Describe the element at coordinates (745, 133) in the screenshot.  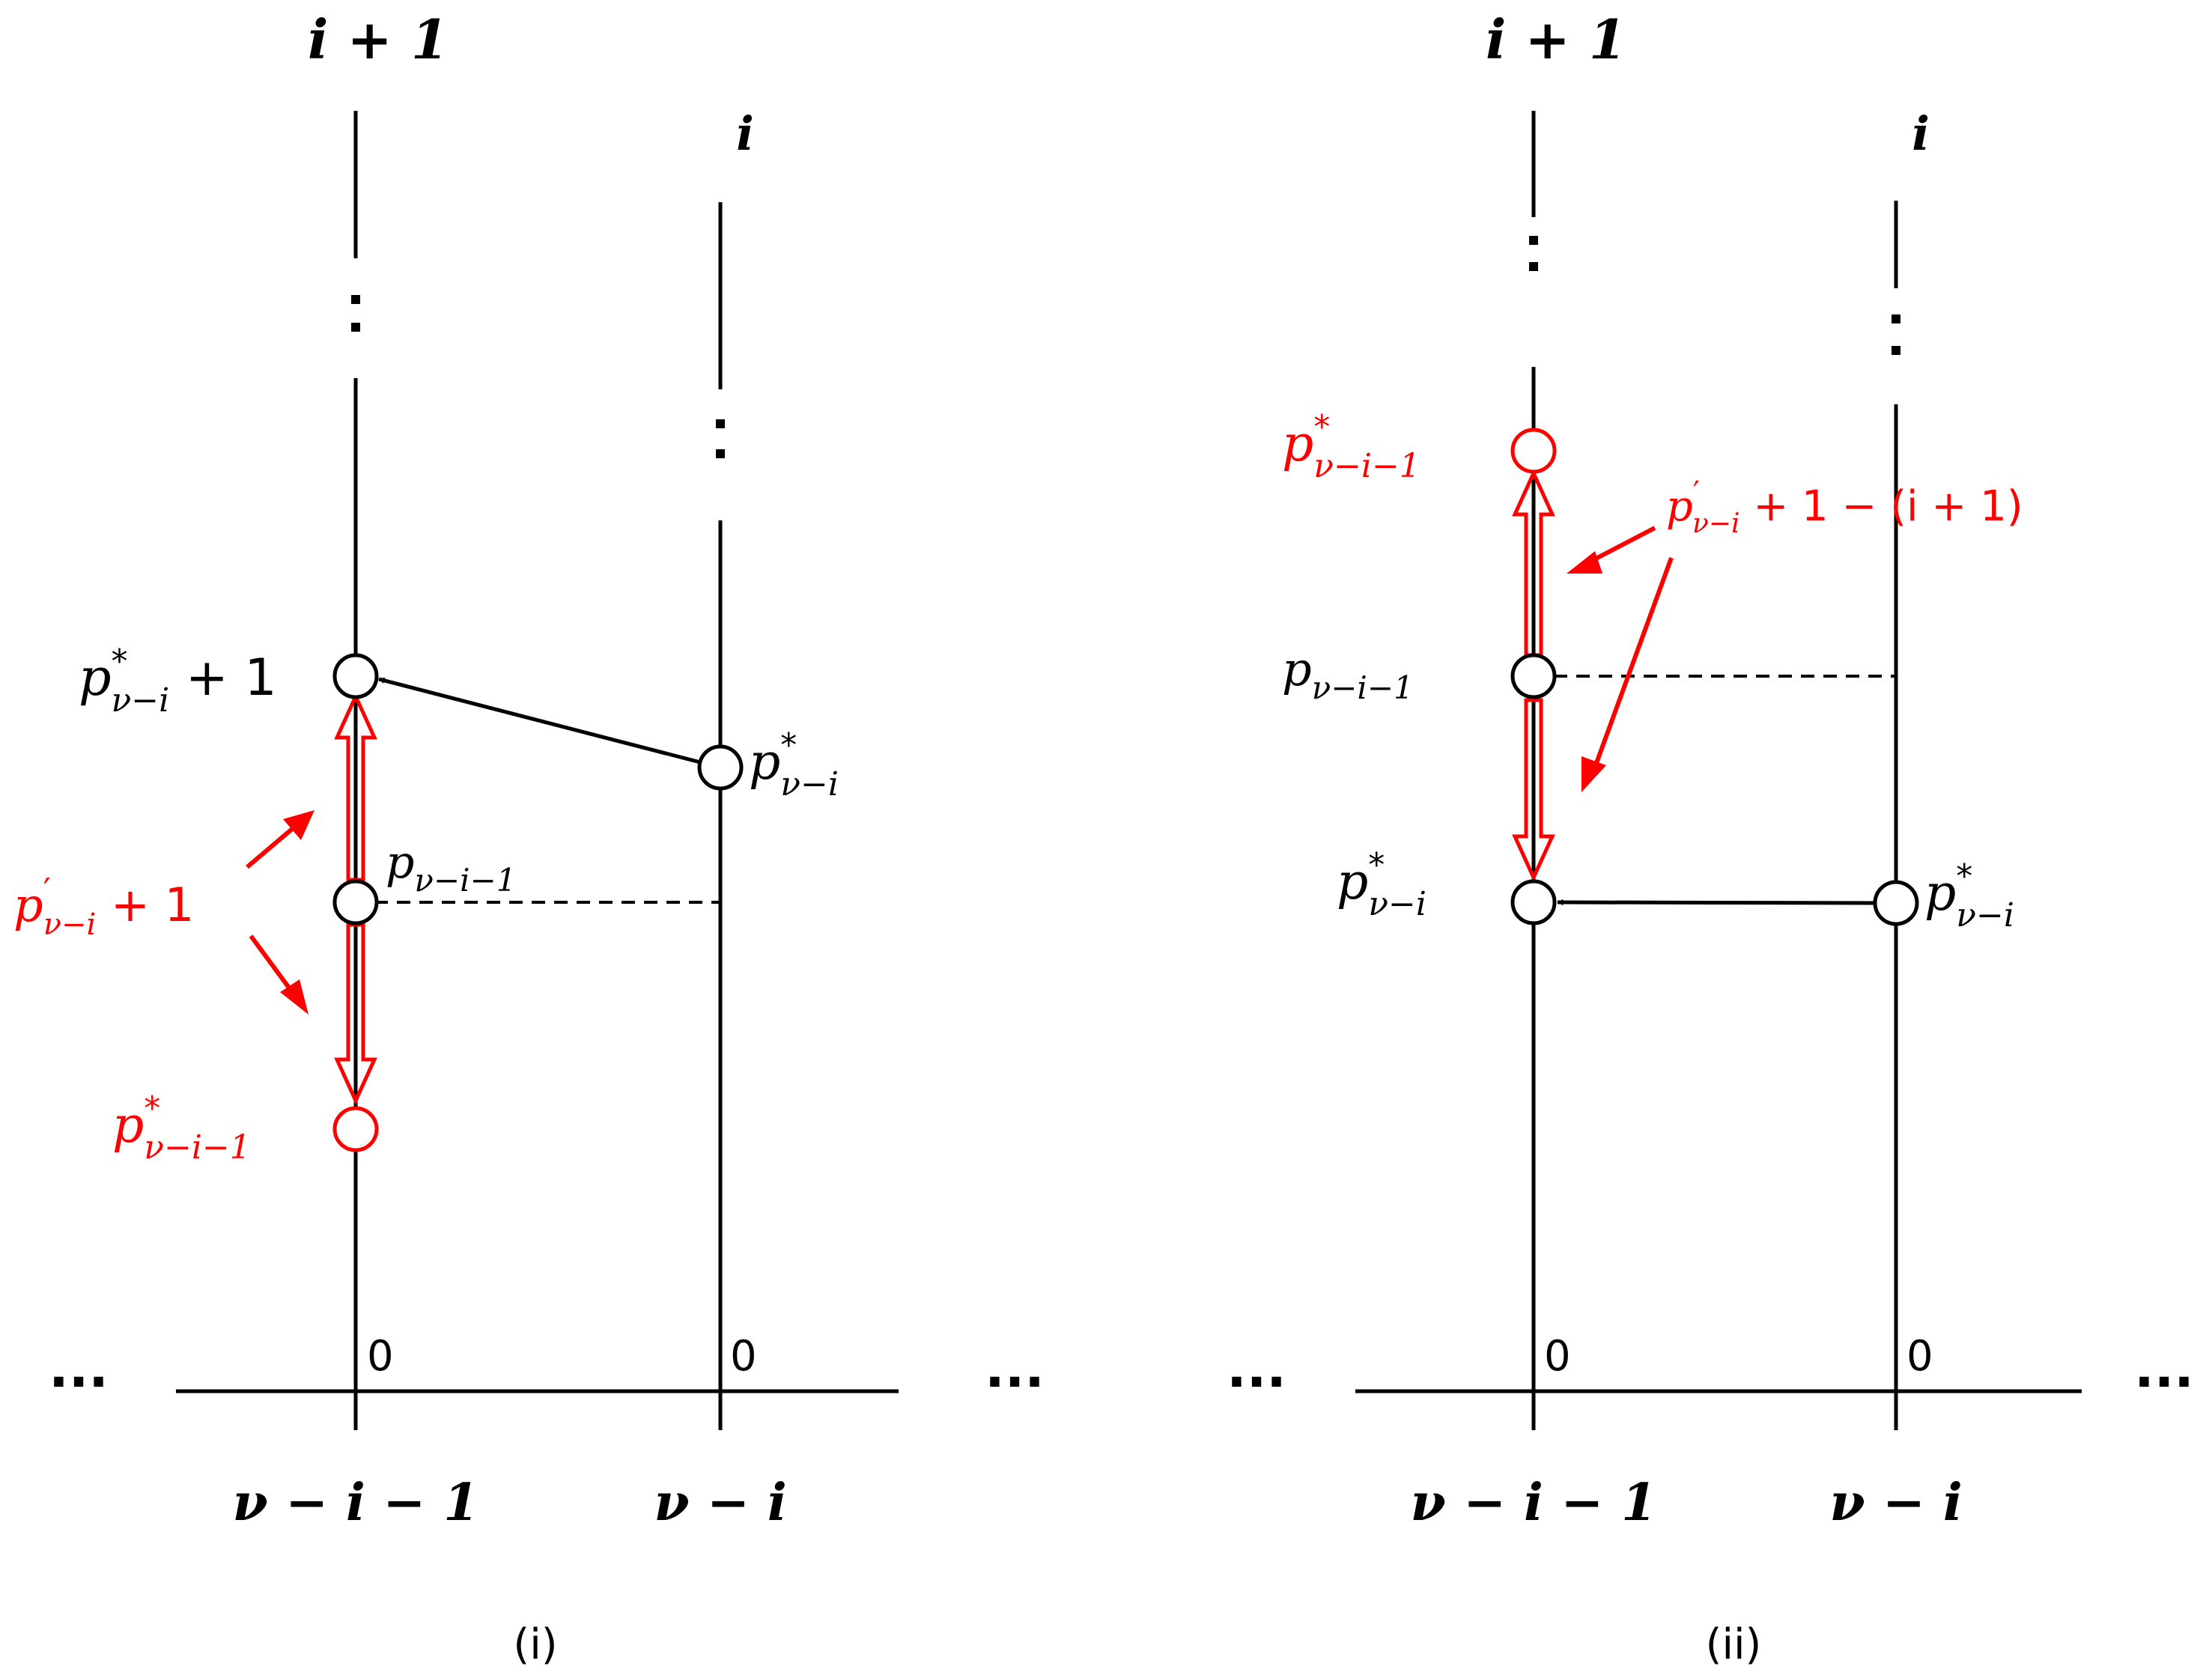
I see `panel-i-column-label-right: i` at that location.